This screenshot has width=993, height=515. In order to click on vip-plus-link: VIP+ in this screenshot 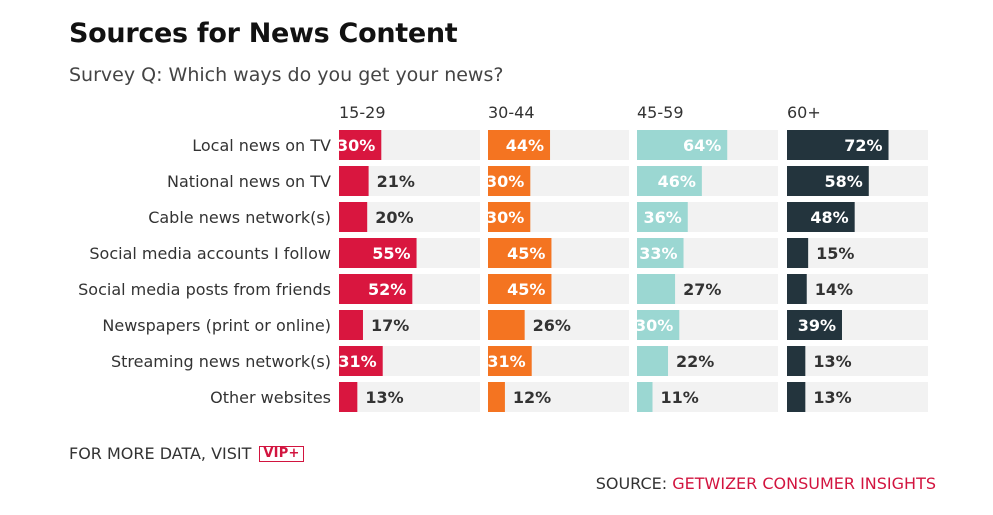, I will do `click(281, 453)`.